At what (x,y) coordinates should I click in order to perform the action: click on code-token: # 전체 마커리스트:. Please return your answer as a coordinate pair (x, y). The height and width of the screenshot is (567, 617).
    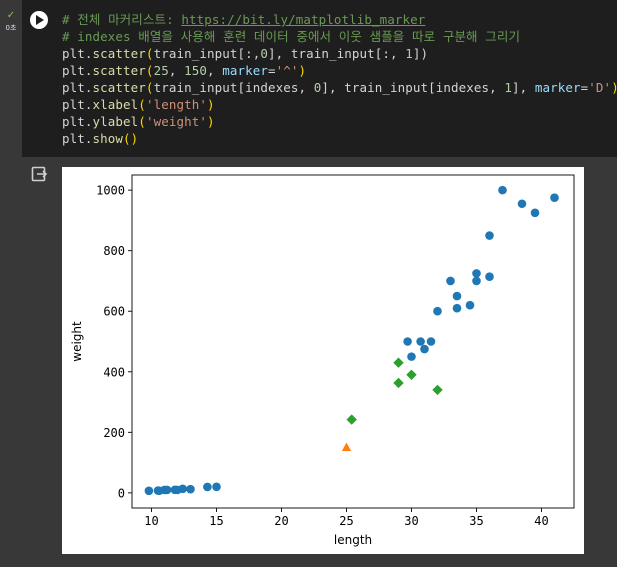
    Looking at the image, I should click on (122, 19).